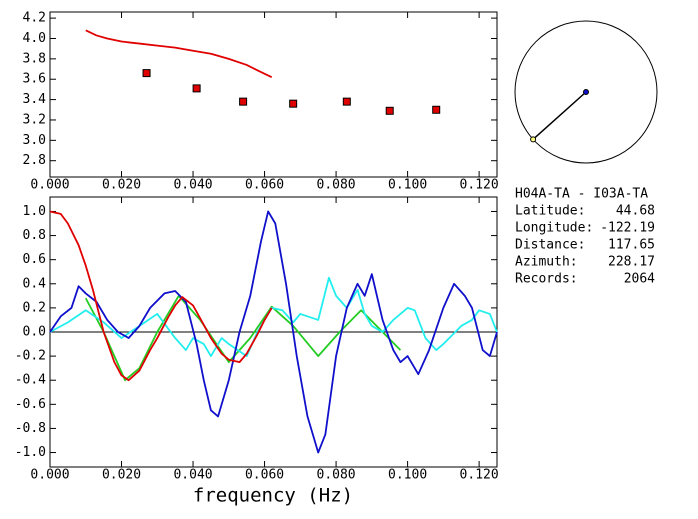  I want to click on y-tick-label: 0.2, so click(34, 307).